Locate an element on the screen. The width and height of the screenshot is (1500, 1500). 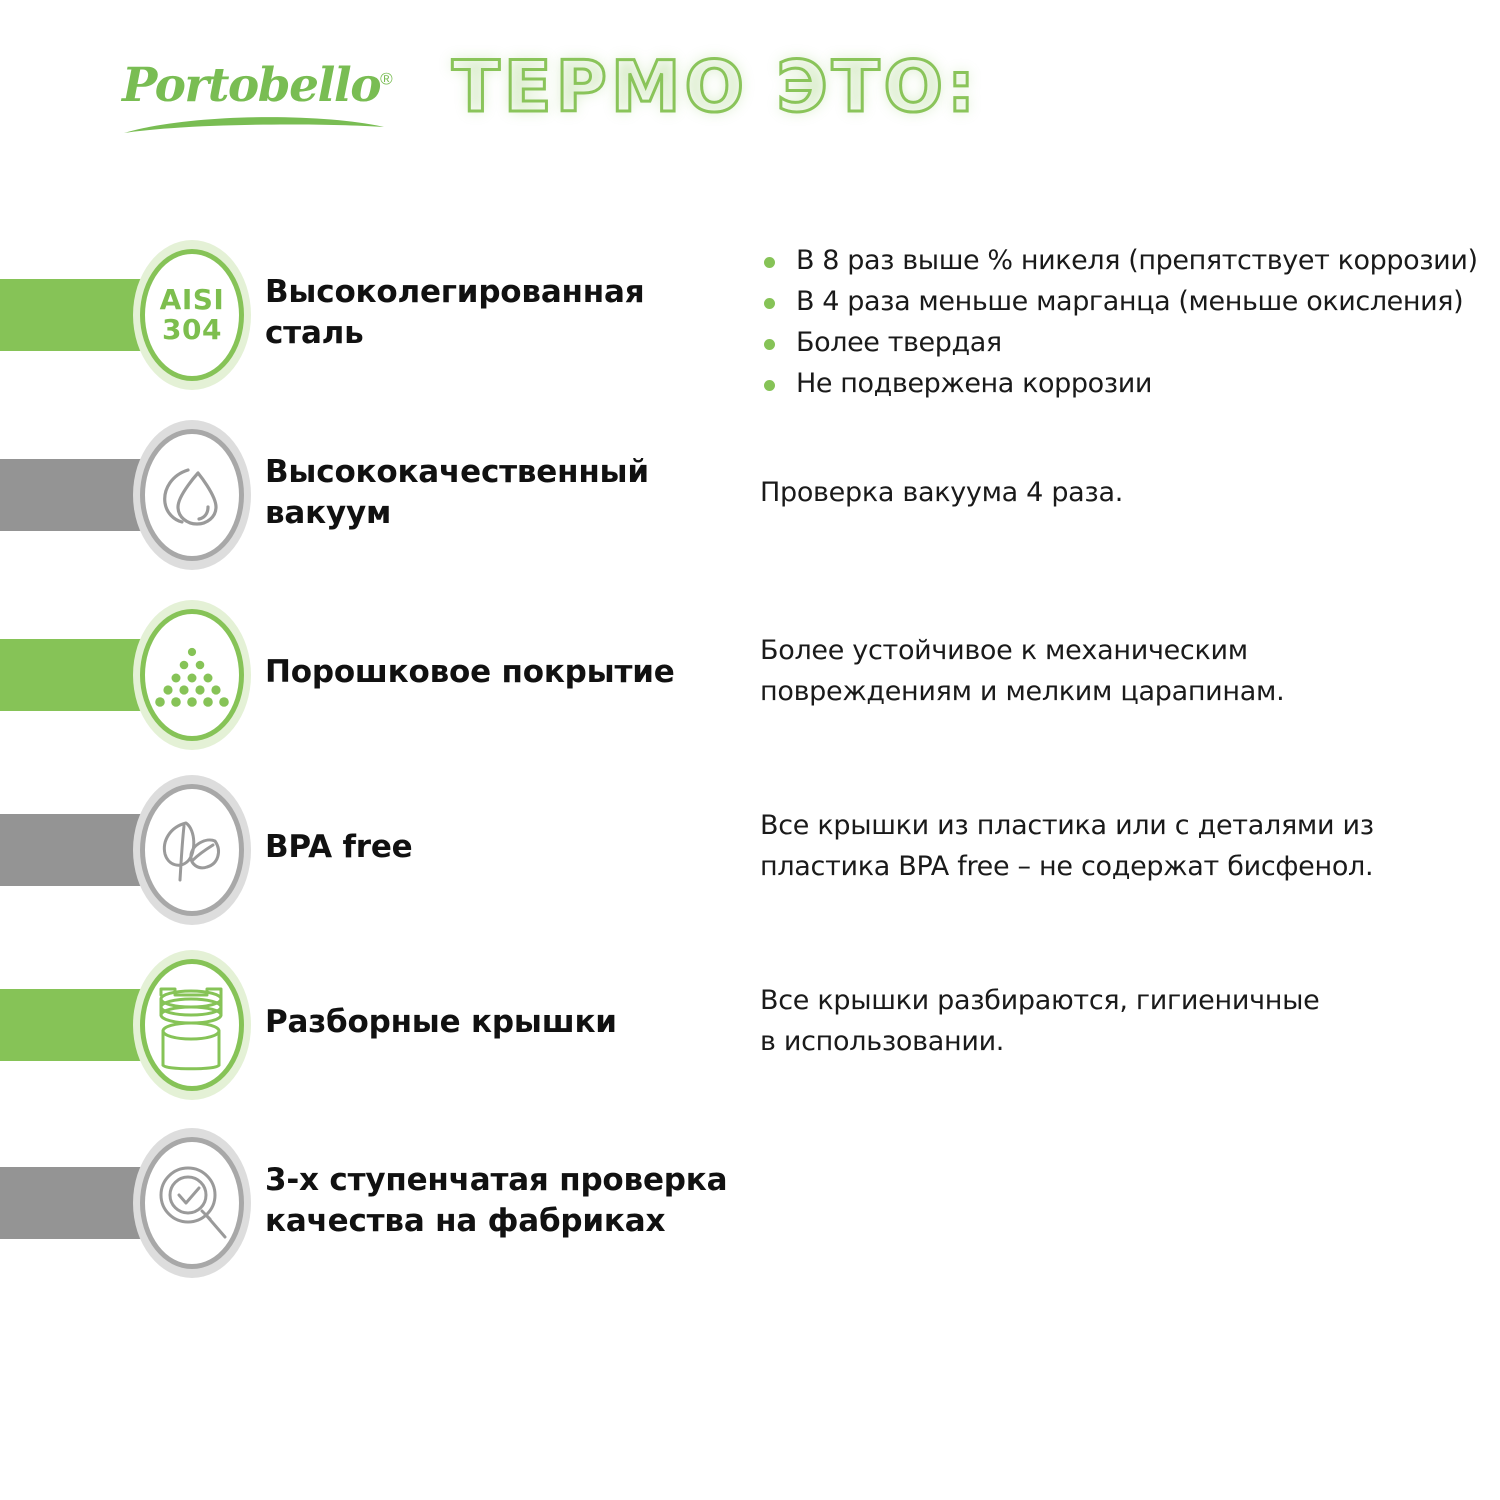
brand-logo-swoosh-icon is located at coordinates (254, 125).